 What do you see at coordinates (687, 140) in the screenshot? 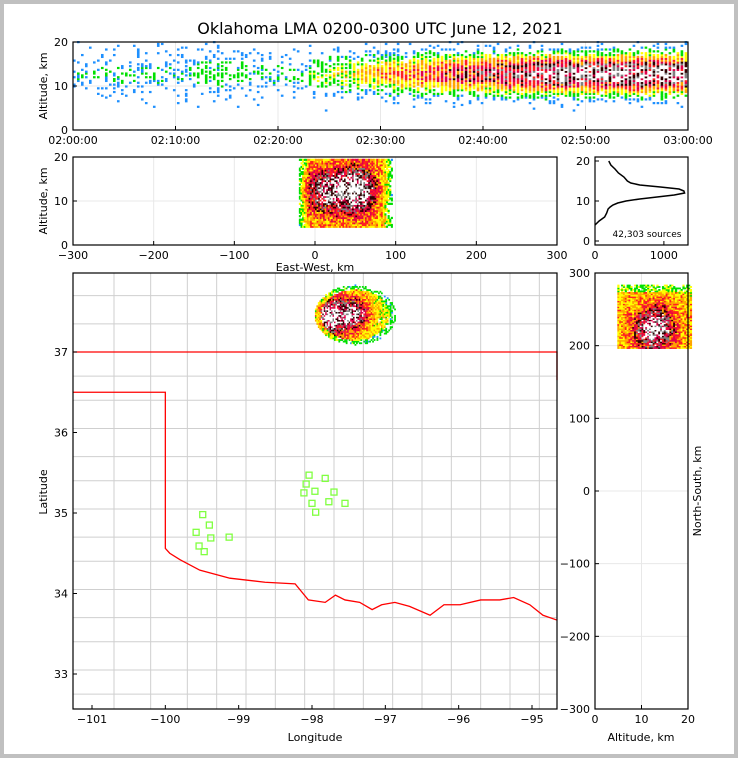
I see `x-tick-label: 03:00:00` at bounding box center [687, 140].